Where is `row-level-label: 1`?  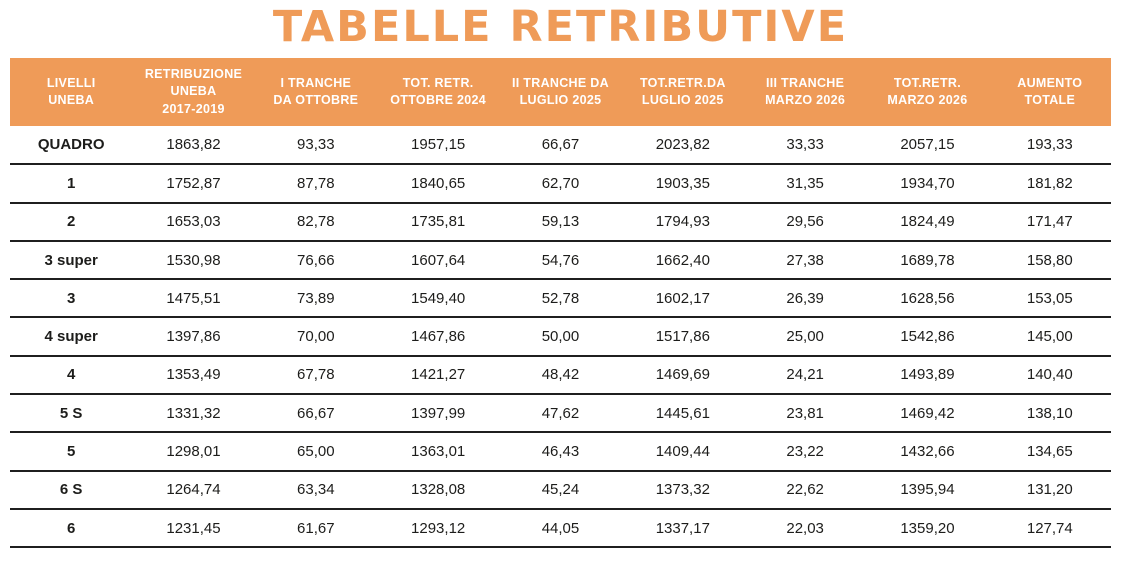 row-level-label: 1 is located at coordinates (71, 183).